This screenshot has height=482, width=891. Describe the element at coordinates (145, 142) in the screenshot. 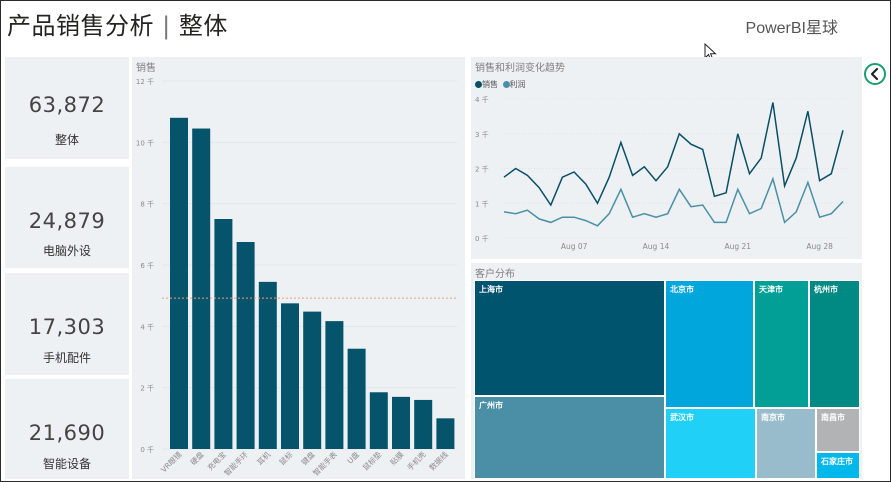

I see `bar-y-tick: 10 千` at that location.